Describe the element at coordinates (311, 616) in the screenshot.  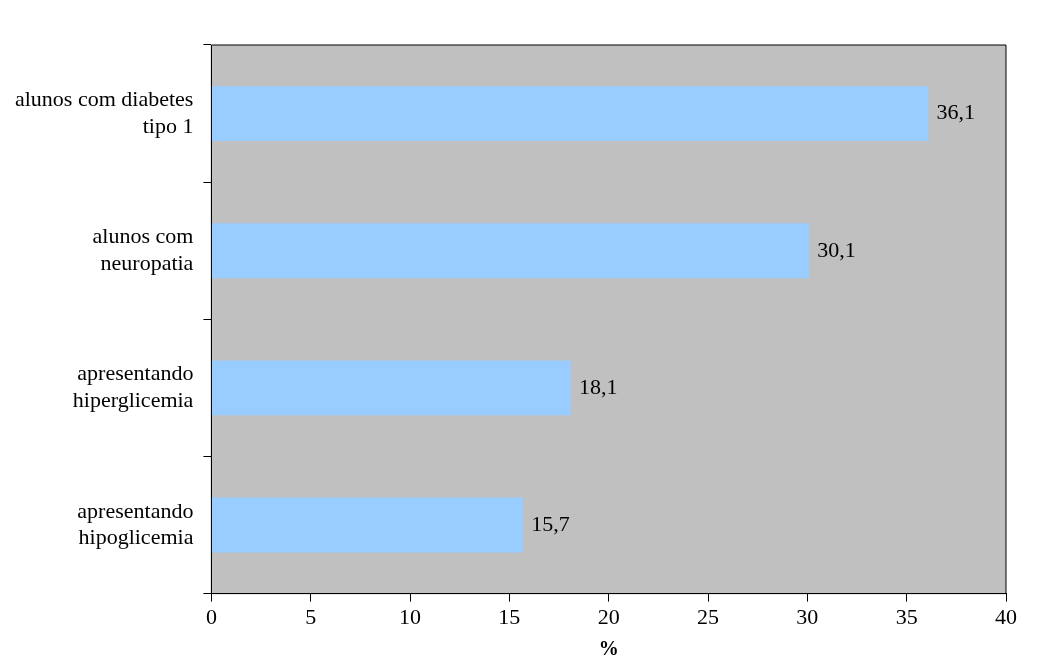
I see `x-tick-label: 5` at that location.